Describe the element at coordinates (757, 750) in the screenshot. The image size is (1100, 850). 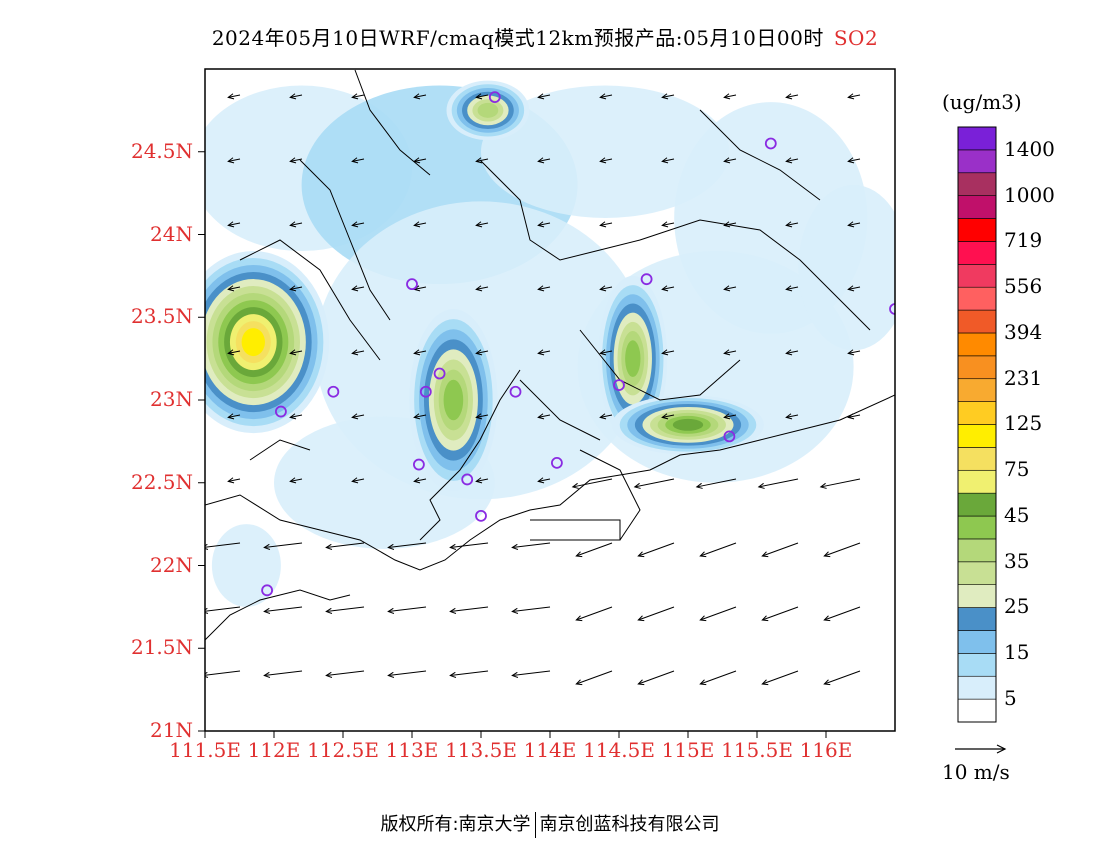
I see `x-tick-label: 115.5E` at that location.